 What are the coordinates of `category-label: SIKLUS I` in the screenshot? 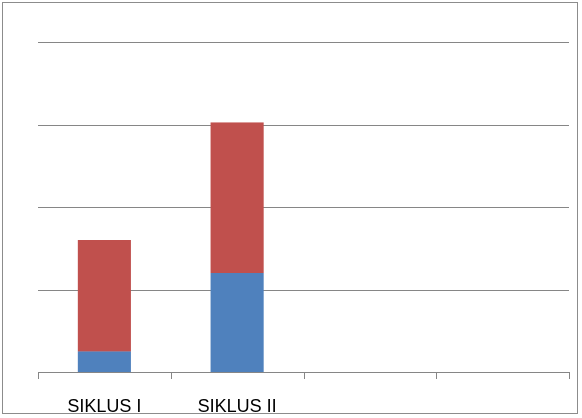 It's located at (104, 406).